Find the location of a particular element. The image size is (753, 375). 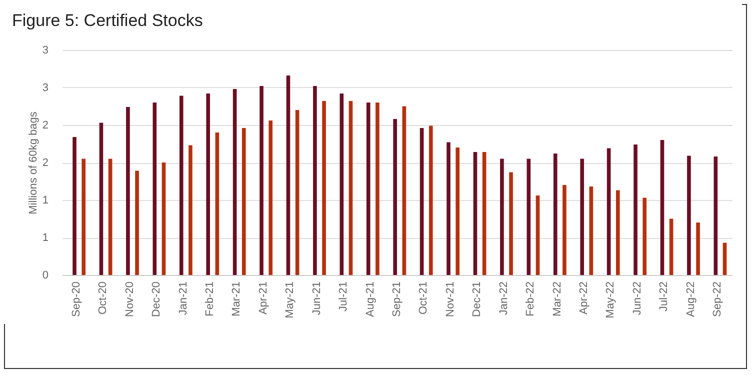

x-tick-label: Jun-21 is located at coordinates (316, 299).